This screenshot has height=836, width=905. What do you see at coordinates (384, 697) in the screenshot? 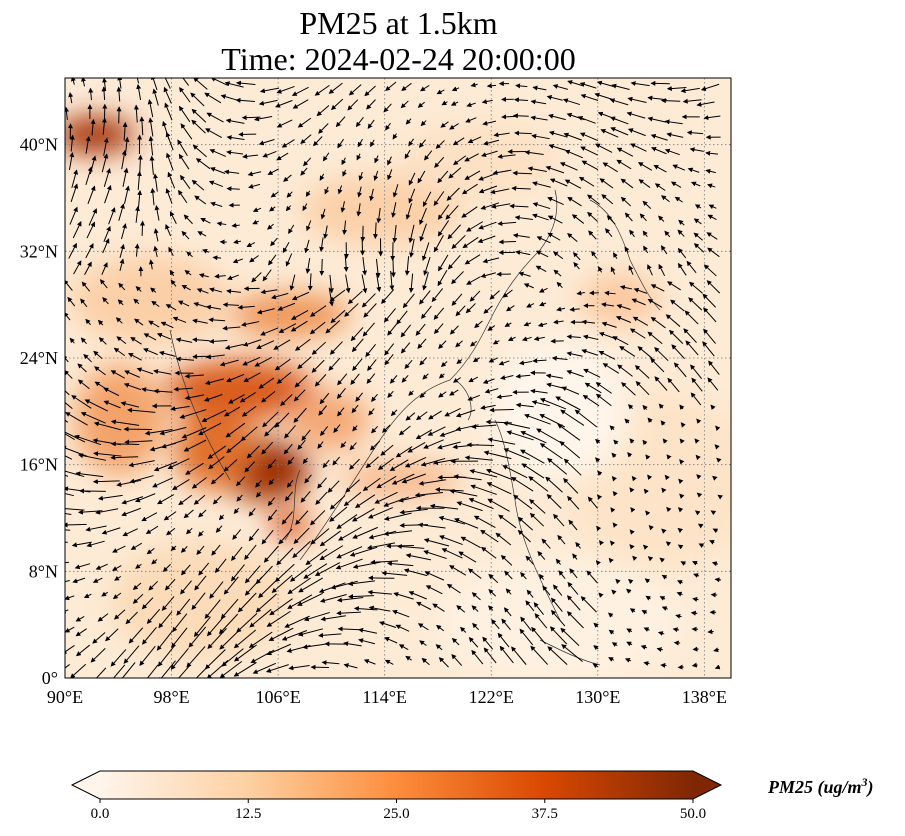
I see `x-tick-label: 114°E` at bounding box center [384, 697].